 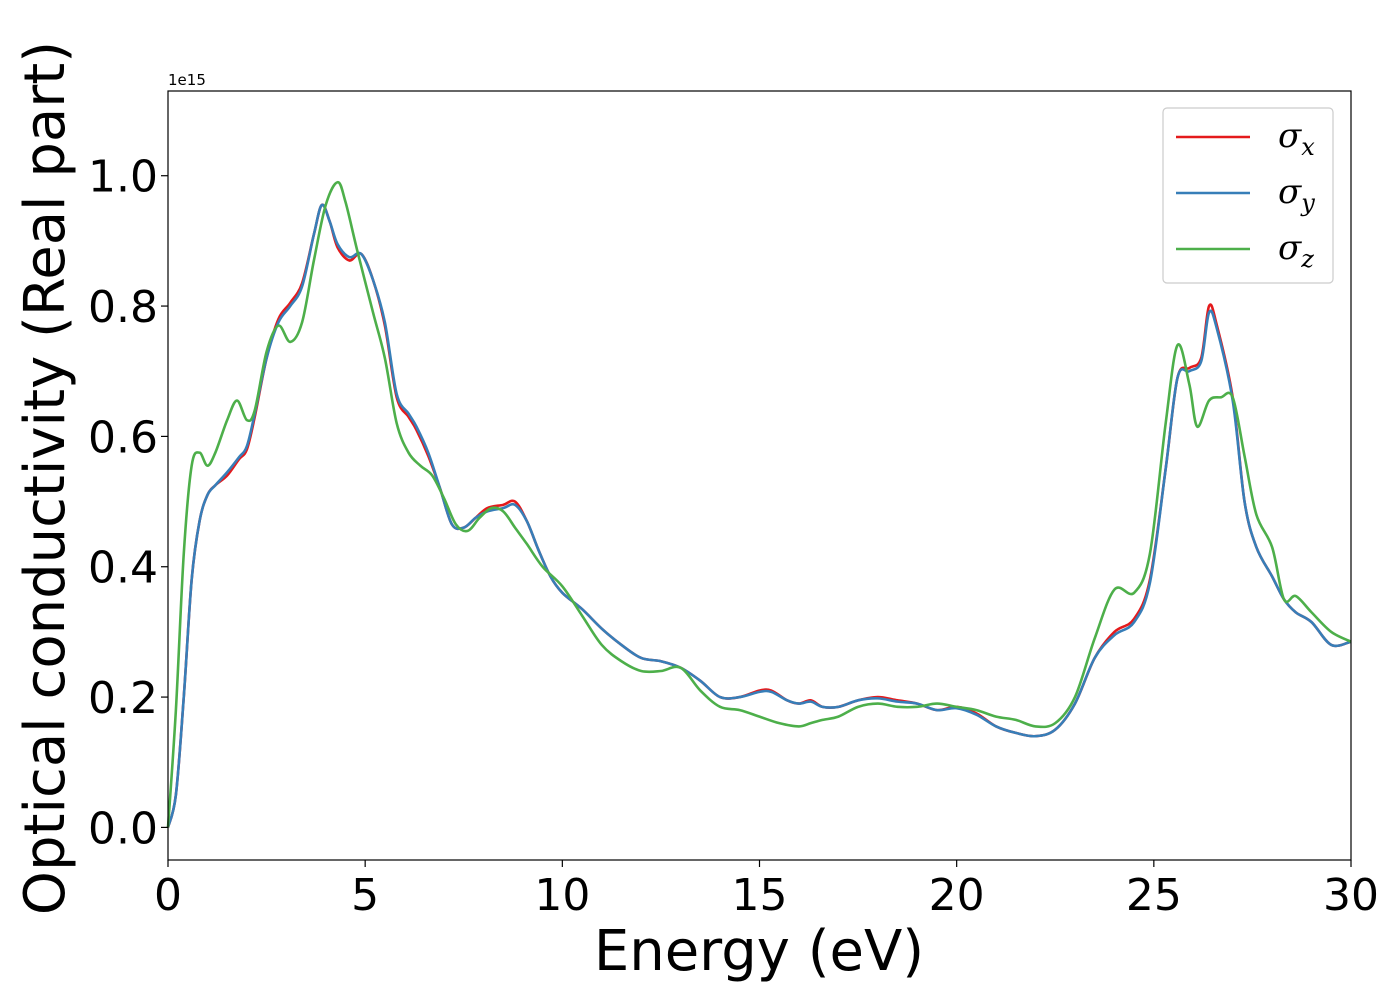 I want to click on y-tick-label: 0.2, so click(x=123, y=698).